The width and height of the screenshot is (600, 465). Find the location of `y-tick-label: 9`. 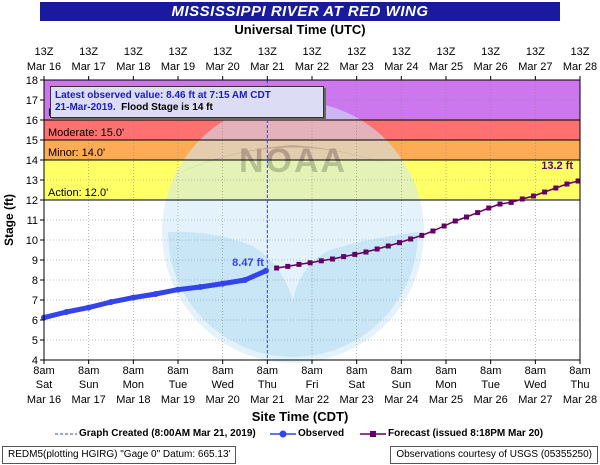

y-tick-label: 9 is located at coordinates (35, 261).